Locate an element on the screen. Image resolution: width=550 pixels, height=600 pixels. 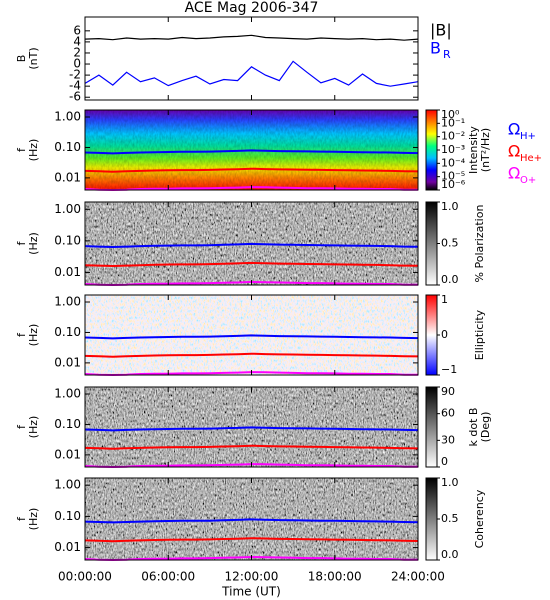
legend-subscript: O+ is located at coordinates (528, 180).